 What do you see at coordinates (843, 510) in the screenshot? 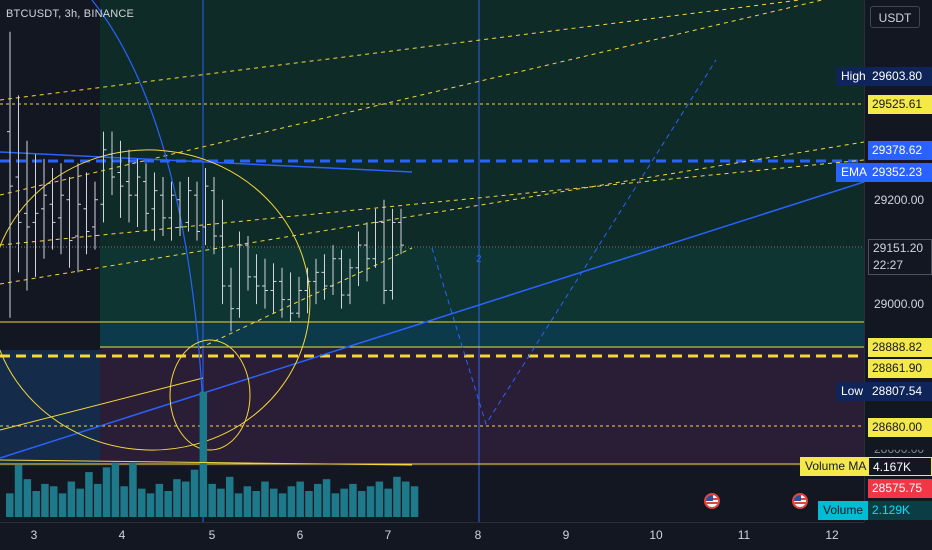
I see `volume-name-tag: Volume` at bounding box center [843, 510].